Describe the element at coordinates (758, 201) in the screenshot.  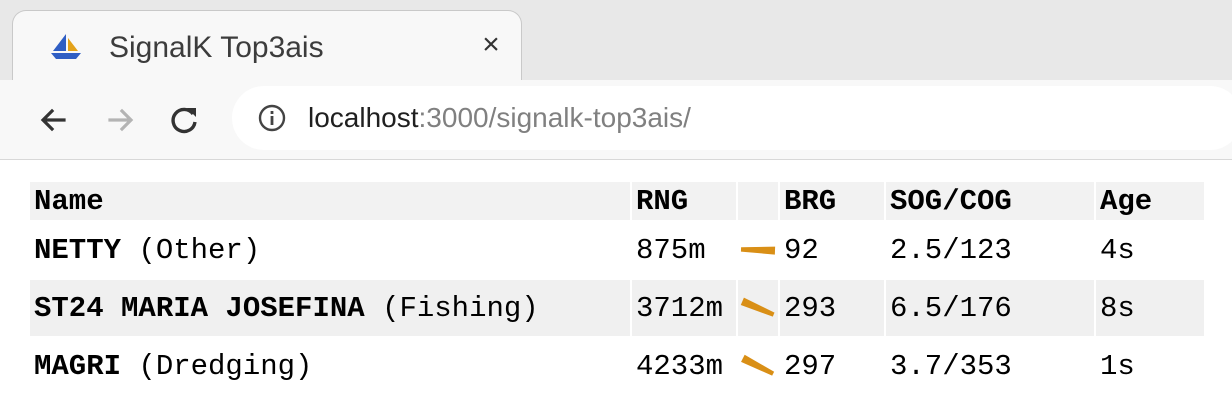
I see `header-bearing-icon` at that location.